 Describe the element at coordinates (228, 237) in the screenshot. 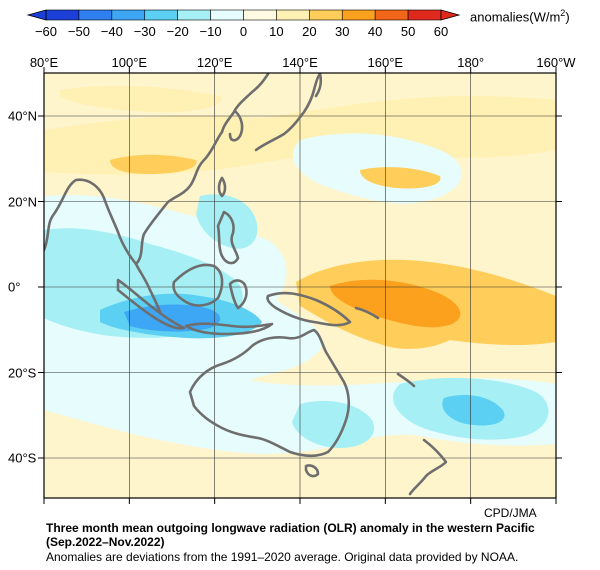

I see `coastline-philippines` at that location.